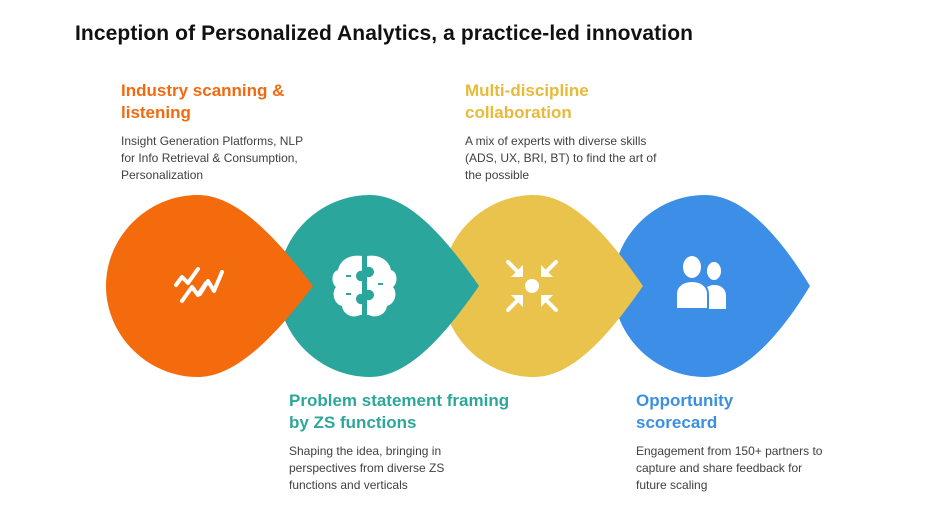  Describe the element at coordinates (156, 112) in the screenshot. I see `step-1-heading-line-2: listening` at that location.